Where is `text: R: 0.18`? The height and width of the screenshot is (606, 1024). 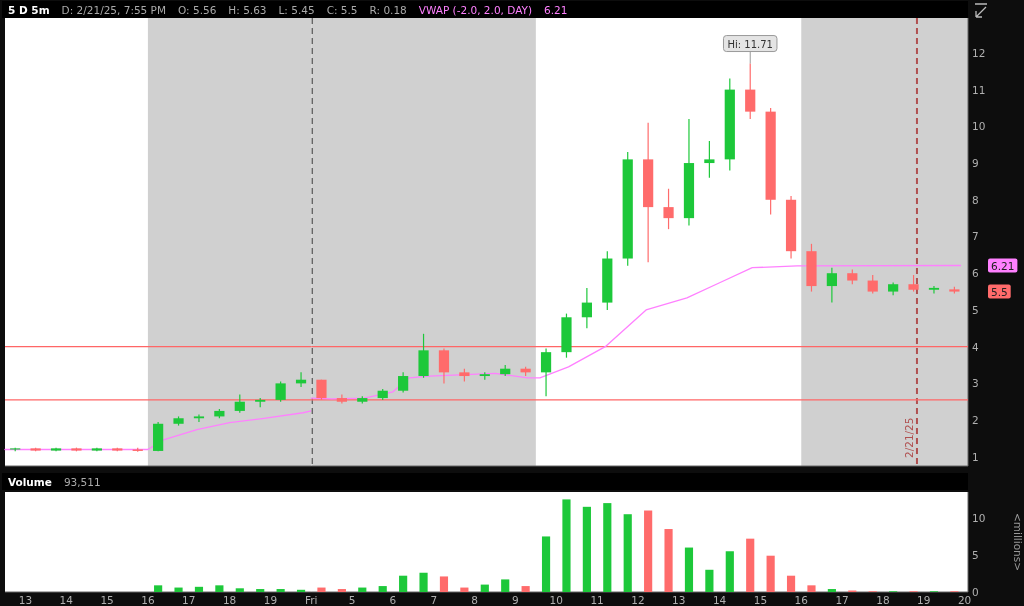 text: R: 0.18 is located at coordinates (388, 9).